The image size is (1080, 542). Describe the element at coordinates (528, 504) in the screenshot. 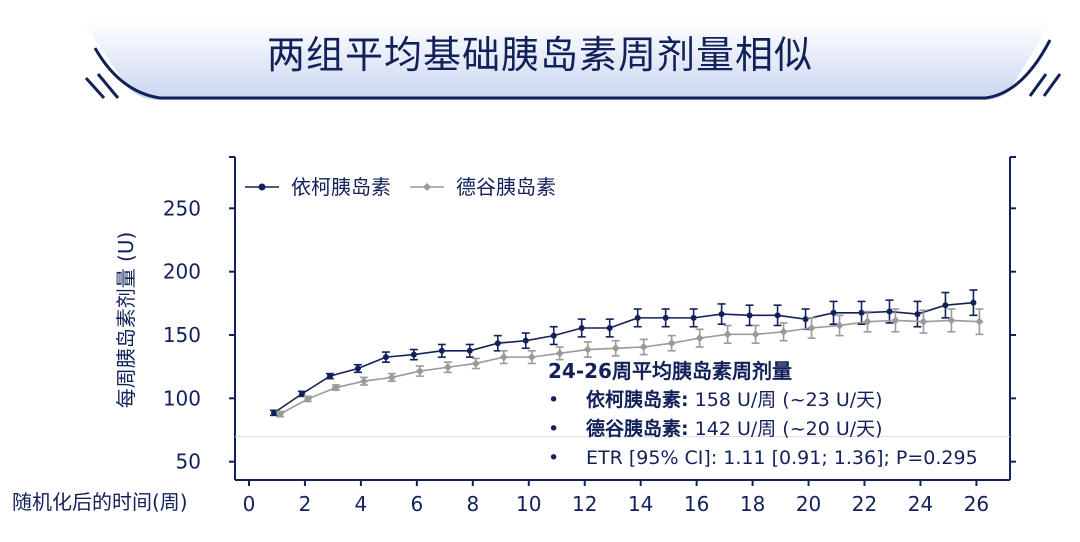

I see `x-tick-label: 10` at that location.